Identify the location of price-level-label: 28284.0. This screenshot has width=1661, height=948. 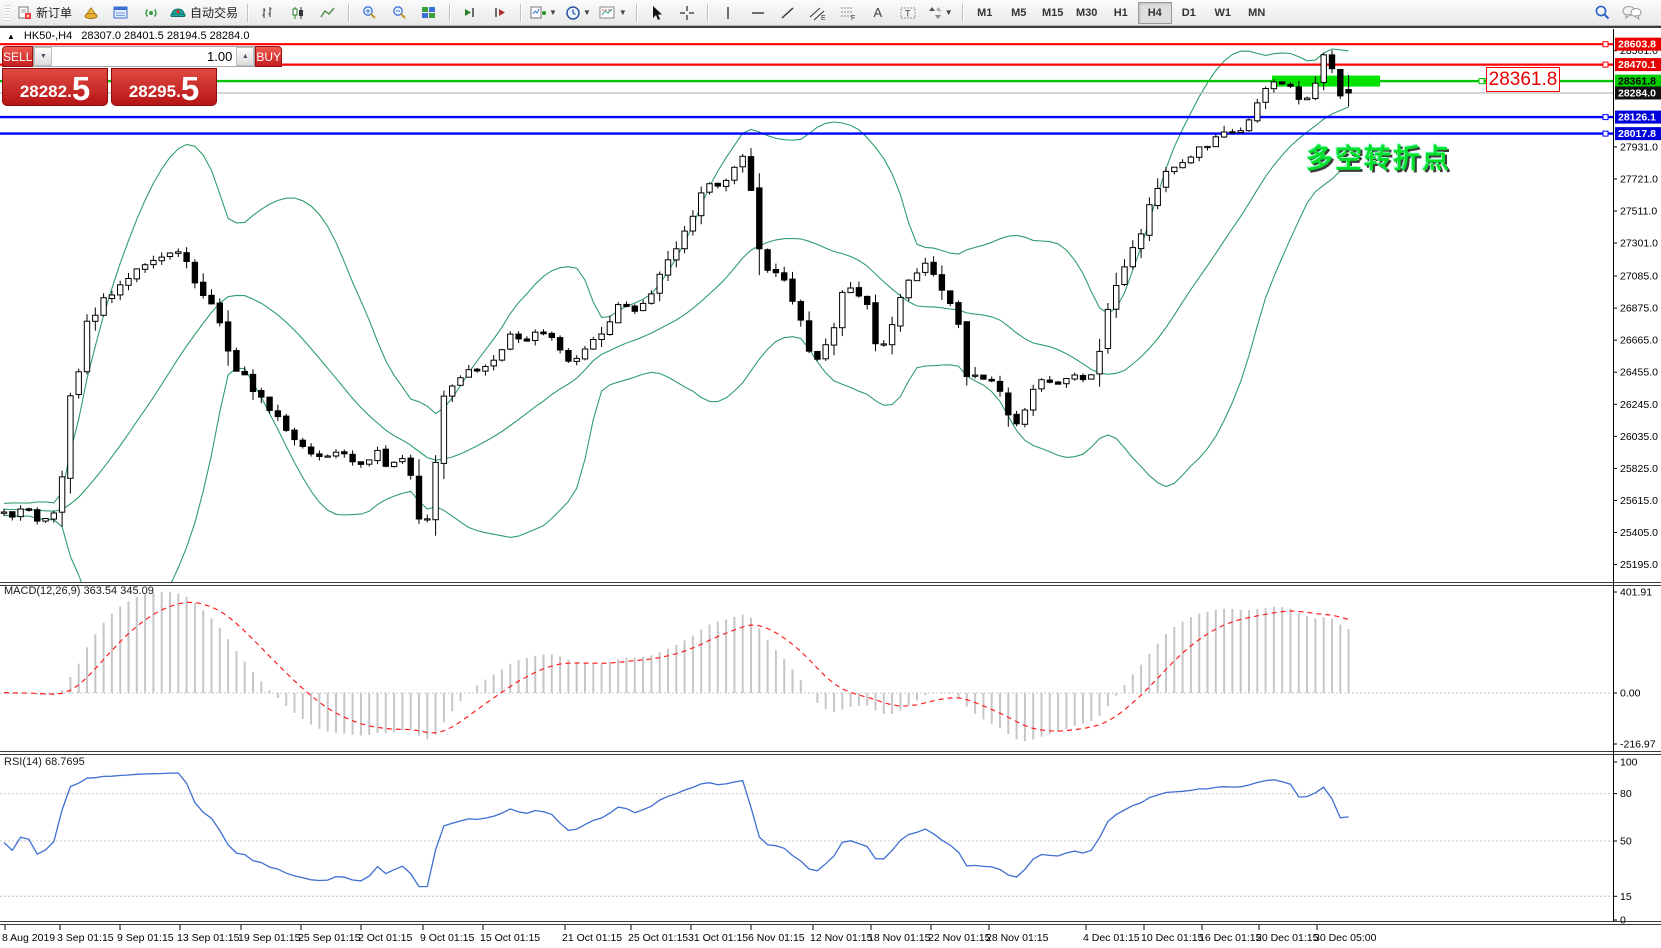
(1637, 93).